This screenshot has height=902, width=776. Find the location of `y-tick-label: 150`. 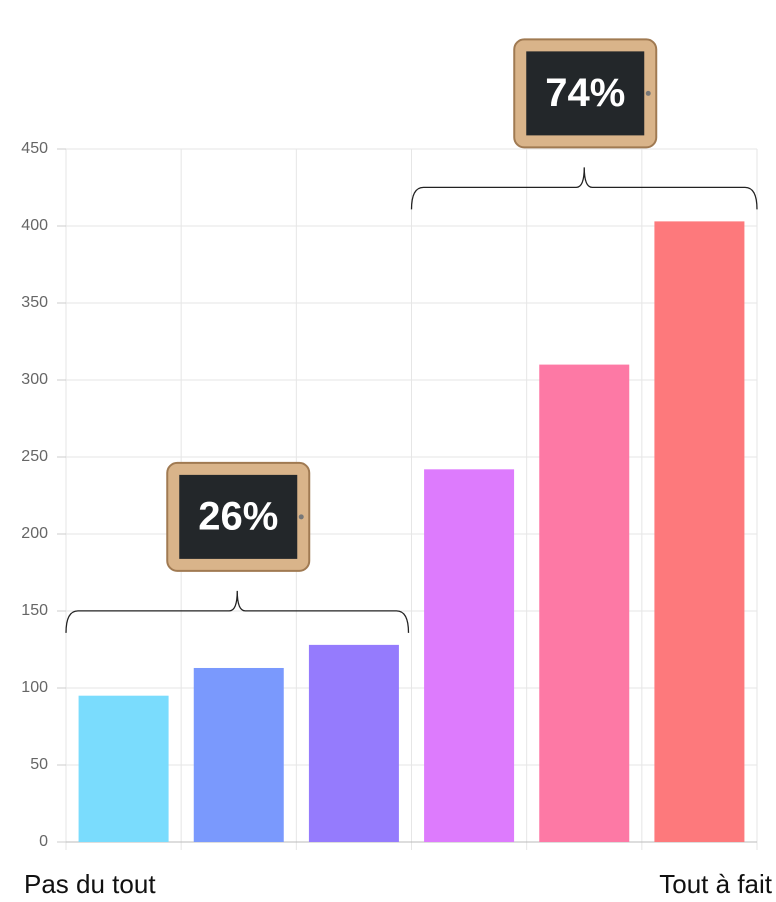

y-tick-label: 150 is located at coordinates (34, 610).